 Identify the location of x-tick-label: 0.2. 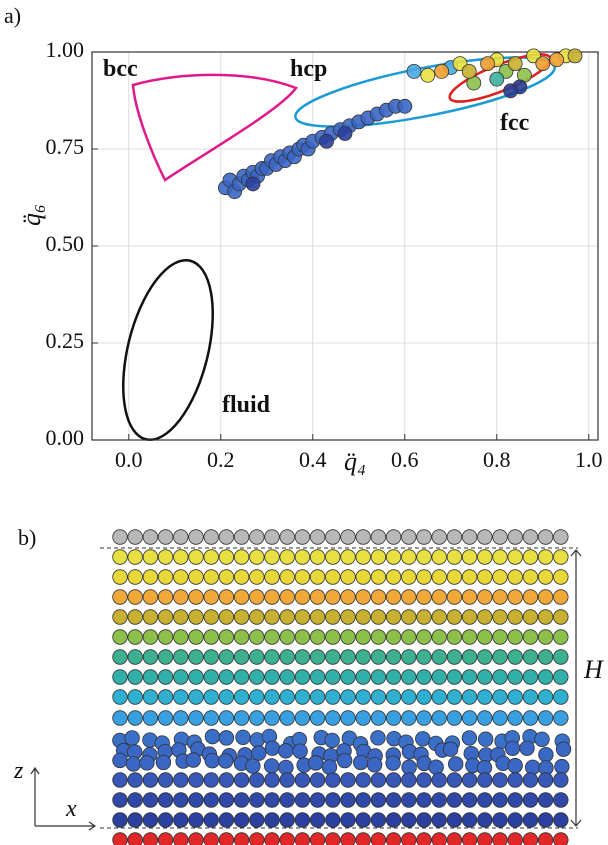
(221, 459).